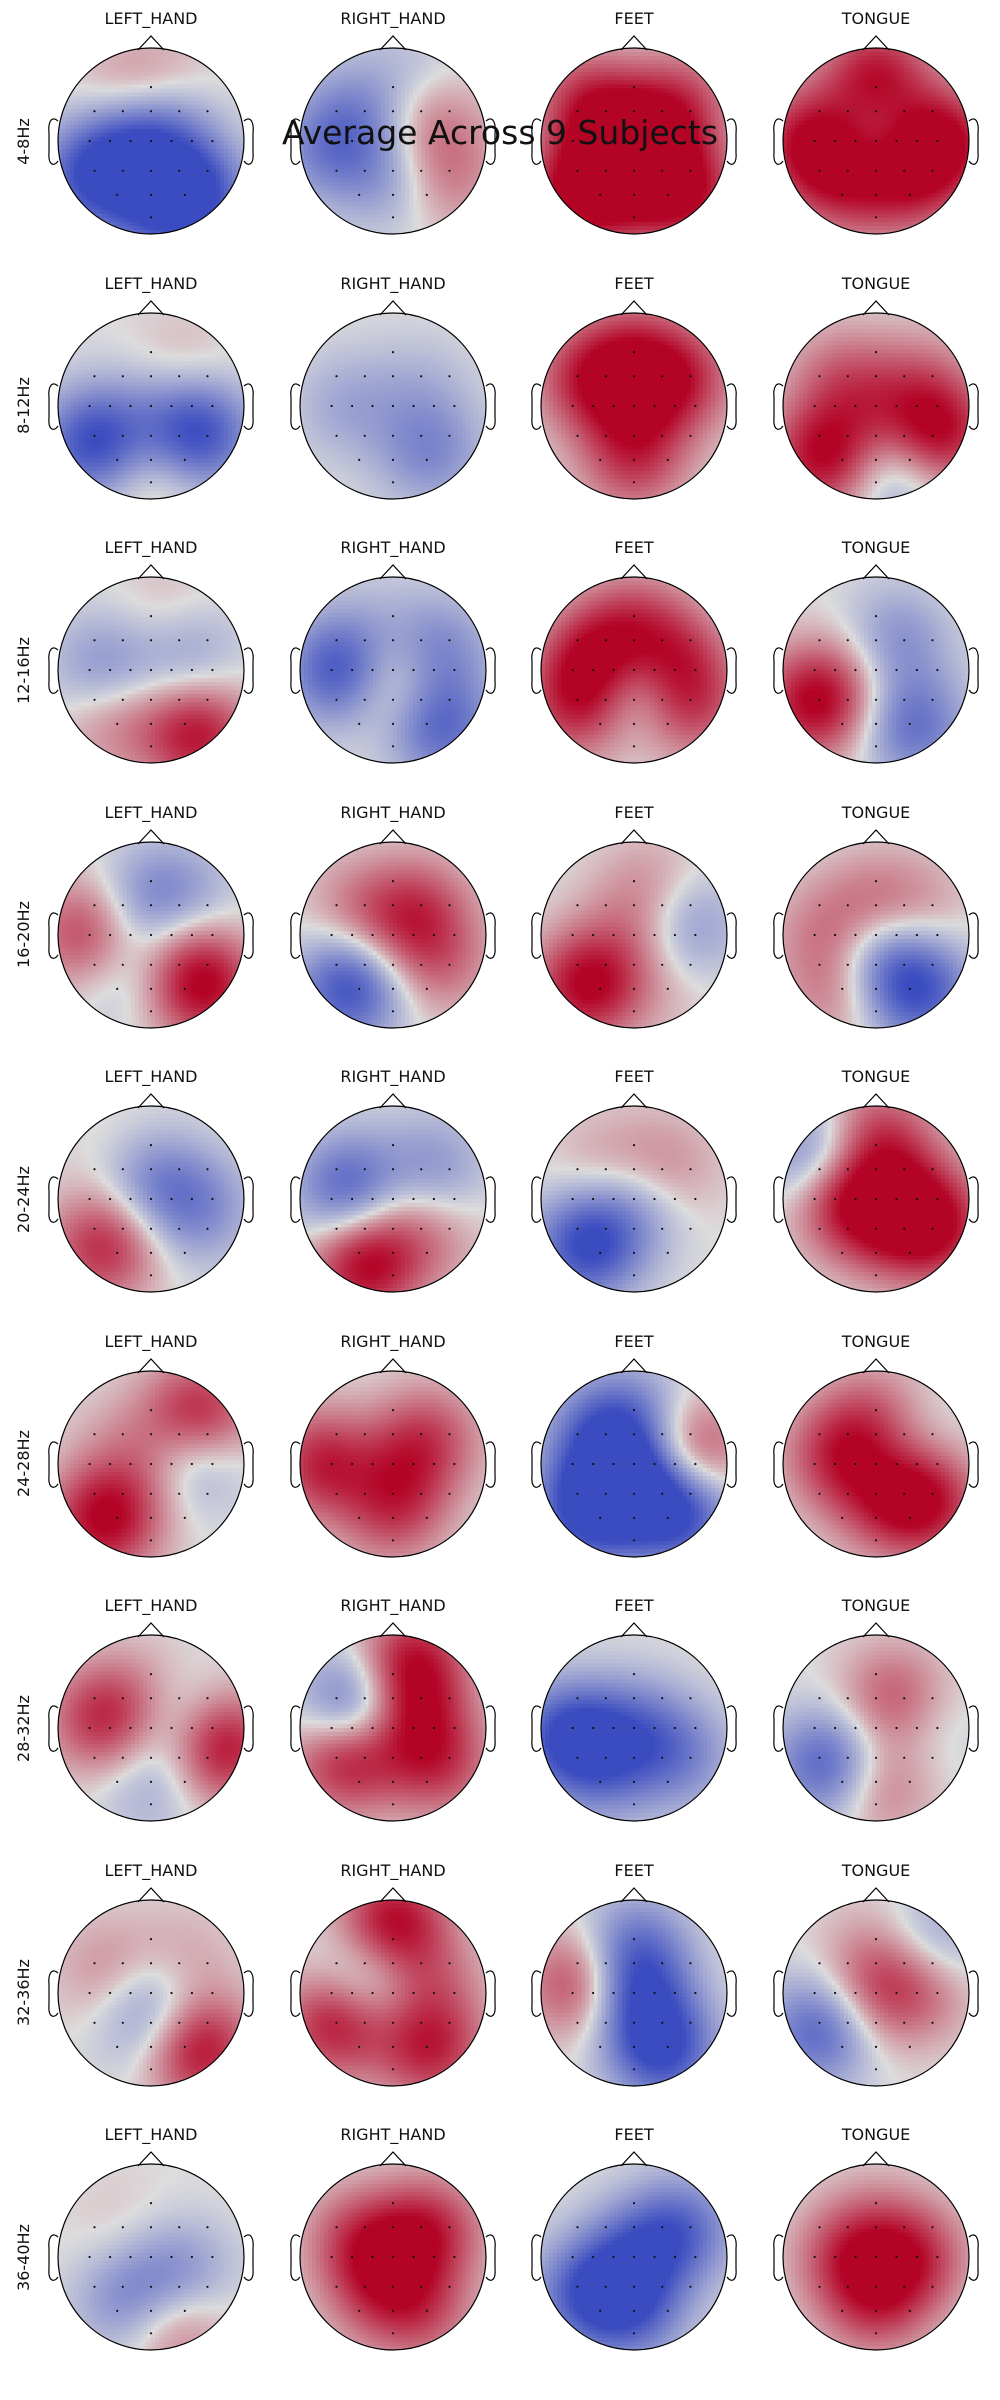  What do you see at coordinates (876, 1077) in the screenshot?
I see `class-title: TONGUE` at bounding box center [876, 1077].